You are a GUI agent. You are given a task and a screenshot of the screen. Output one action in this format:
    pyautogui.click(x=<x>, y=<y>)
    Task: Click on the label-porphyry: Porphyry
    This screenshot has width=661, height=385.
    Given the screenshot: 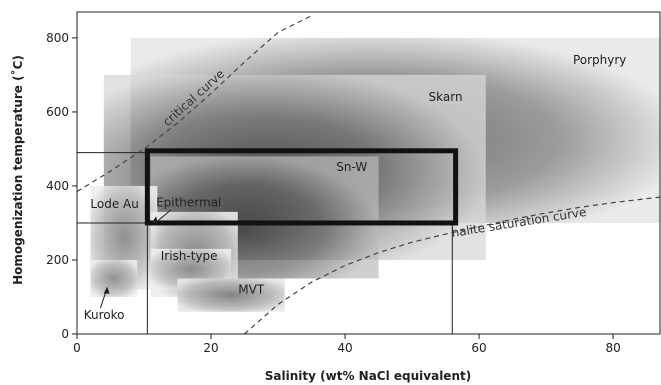 What is the action you would take?
    pyautogui.click(x=599, y=60)
    